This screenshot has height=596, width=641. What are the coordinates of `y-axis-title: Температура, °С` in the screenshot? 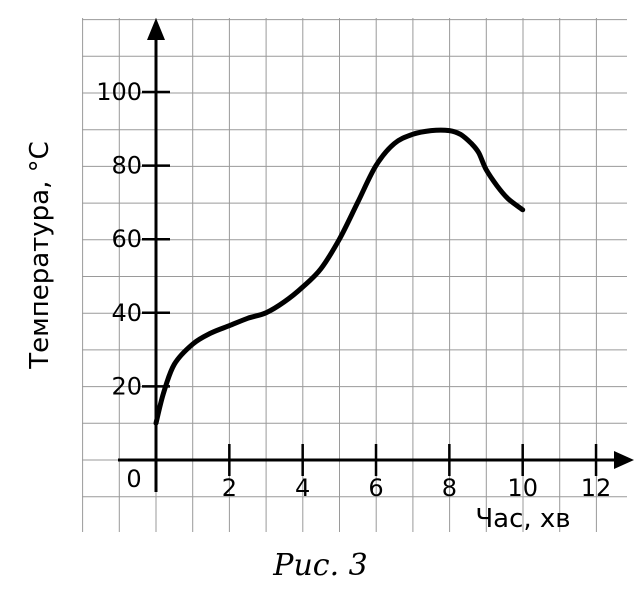 It's located at (40, 255).